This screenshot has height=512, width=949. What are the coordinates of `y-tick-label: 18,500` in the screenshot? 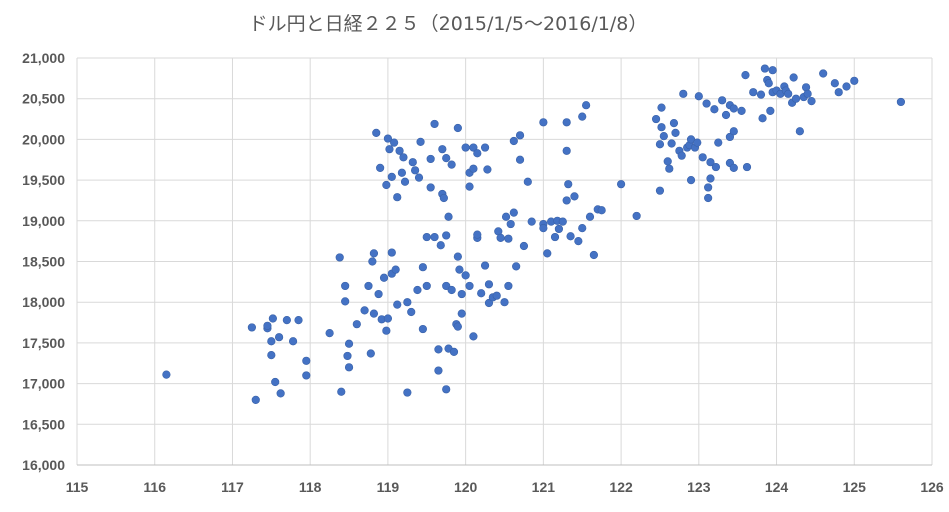 It's located at (43, 262).